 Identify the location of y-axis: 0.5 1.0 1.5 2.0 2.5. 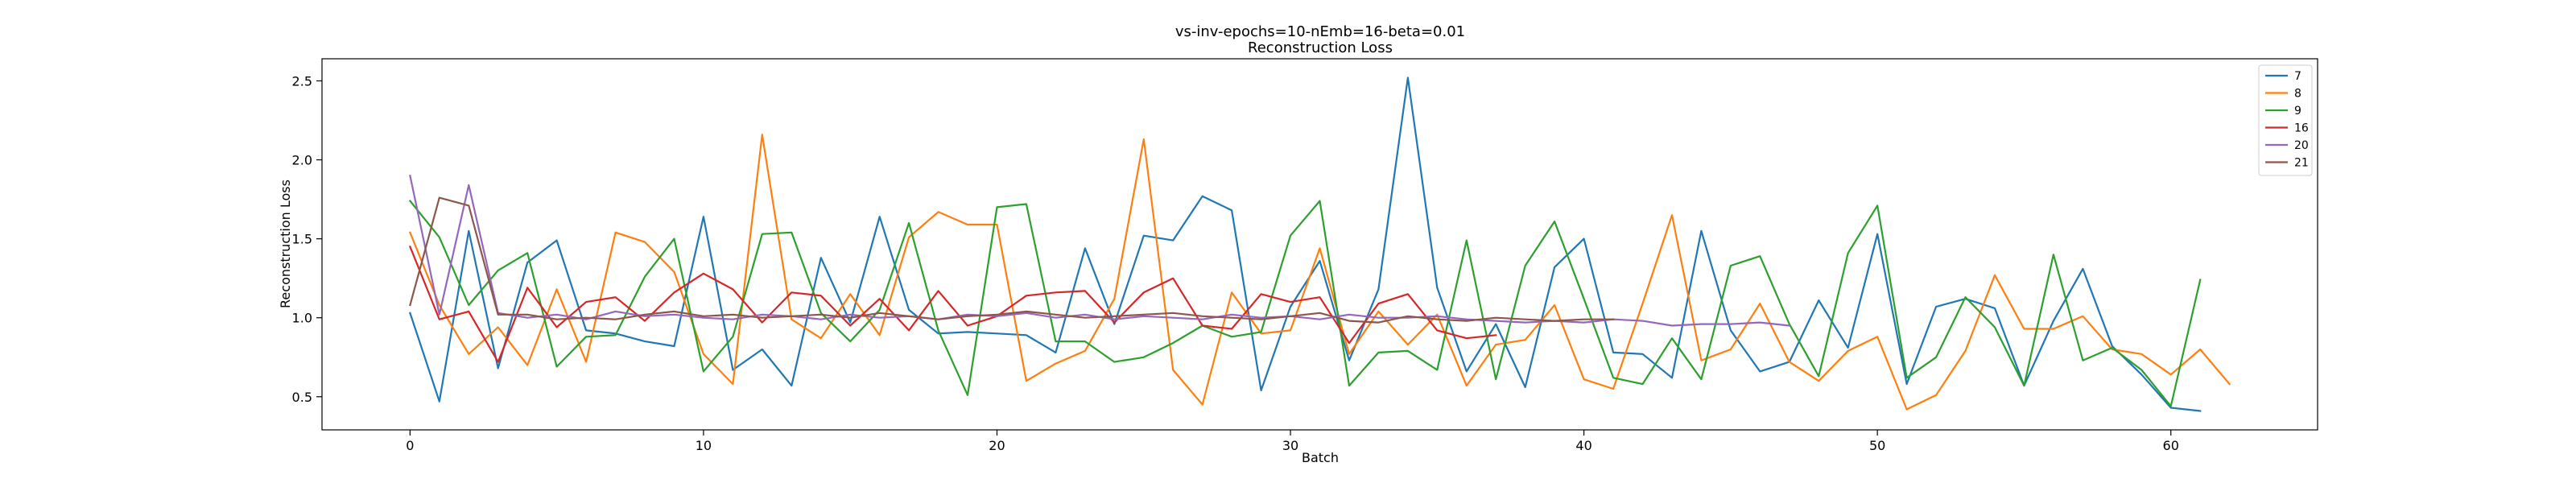
(307, 239).